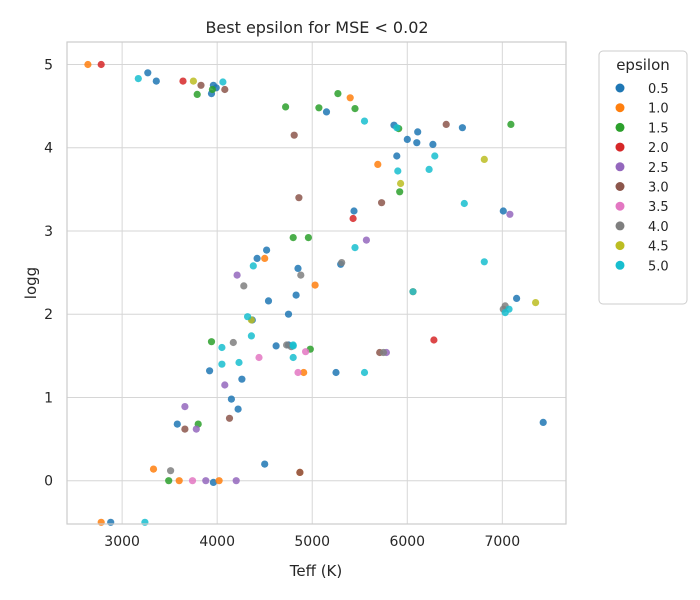 This screenshot has height=600, width=700. Describe the element at coordinates (658, 227) in the screenshot. I see `legend-label: 4.0` at that location.